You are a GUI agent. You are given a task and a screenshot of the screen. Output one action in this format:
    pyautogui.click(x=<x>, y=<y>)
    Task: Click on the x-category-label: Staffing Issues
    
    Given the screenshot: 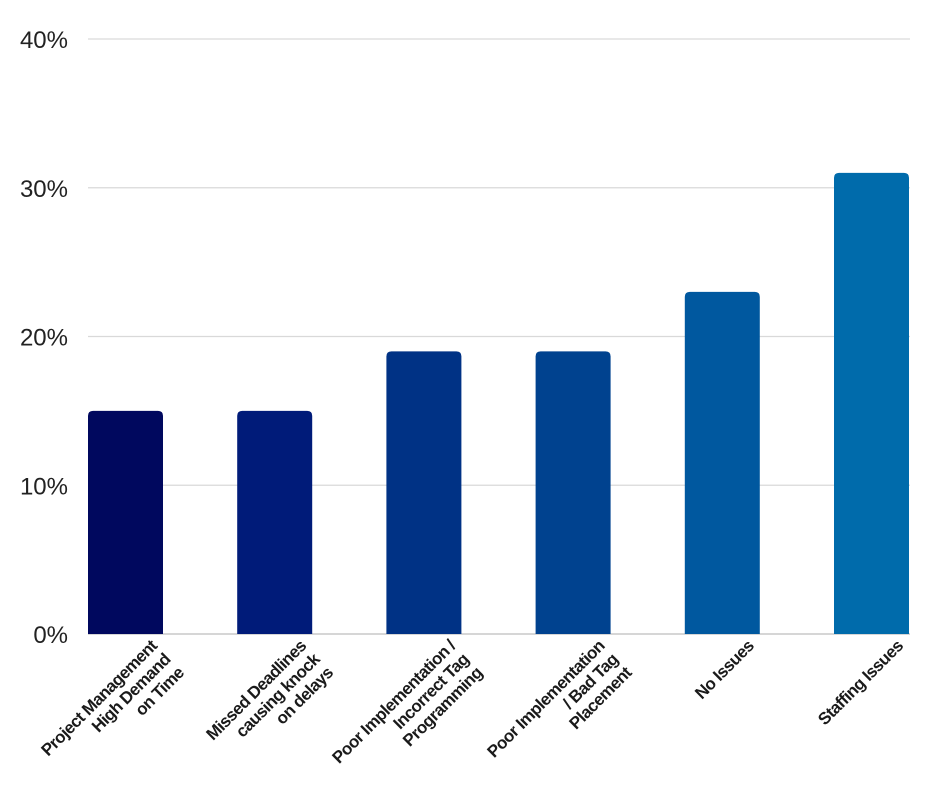 What is the action you would take?
    pyautogui.click(x=860, y=682)
    